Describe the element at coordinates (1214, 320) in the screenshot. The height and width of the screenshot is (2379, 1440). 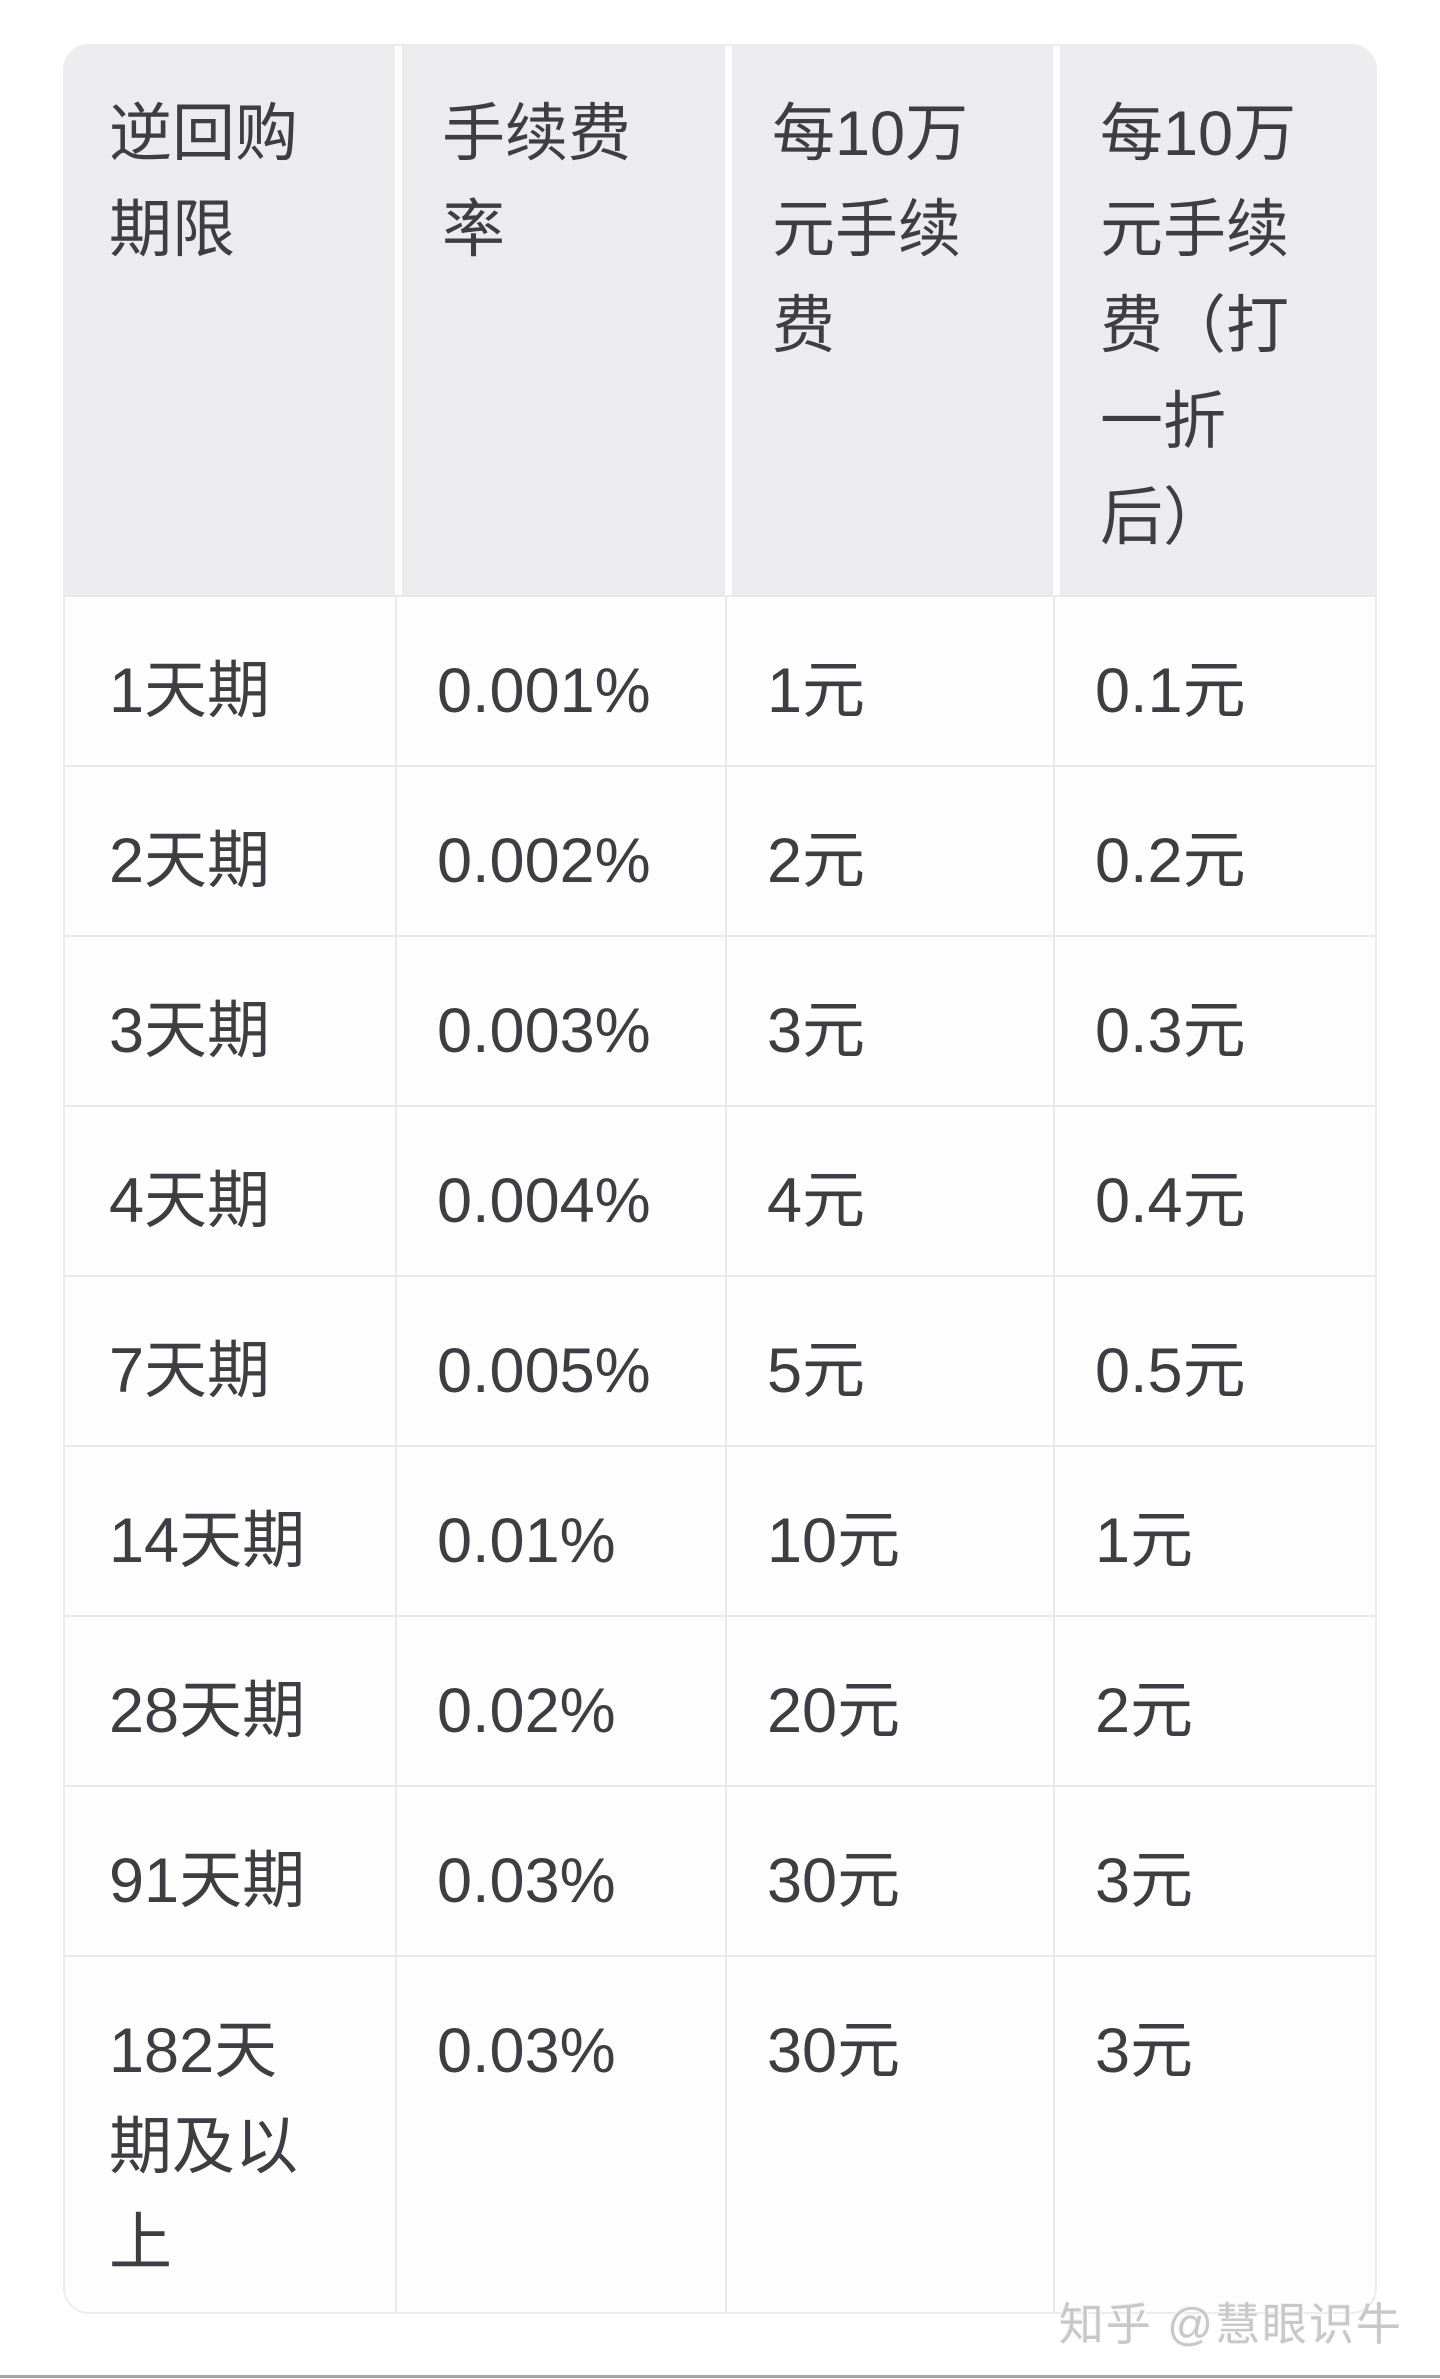
I see `header-cell: 每10万 元手续 费（打 一折 后）` at that location.